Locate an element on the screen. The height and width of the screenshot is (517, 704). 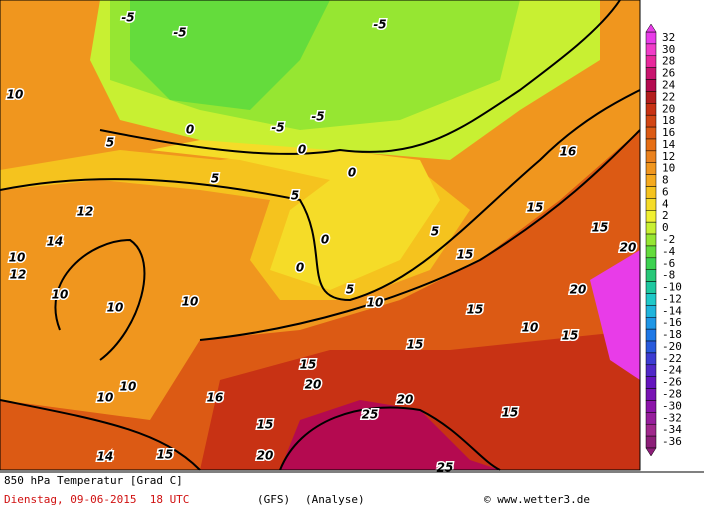
contour-label: 20 is located at coordinates (628, 248).